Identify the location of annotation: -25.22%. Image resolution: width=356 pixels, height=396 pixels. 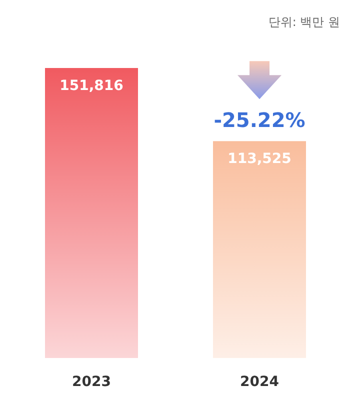
(260, 120).